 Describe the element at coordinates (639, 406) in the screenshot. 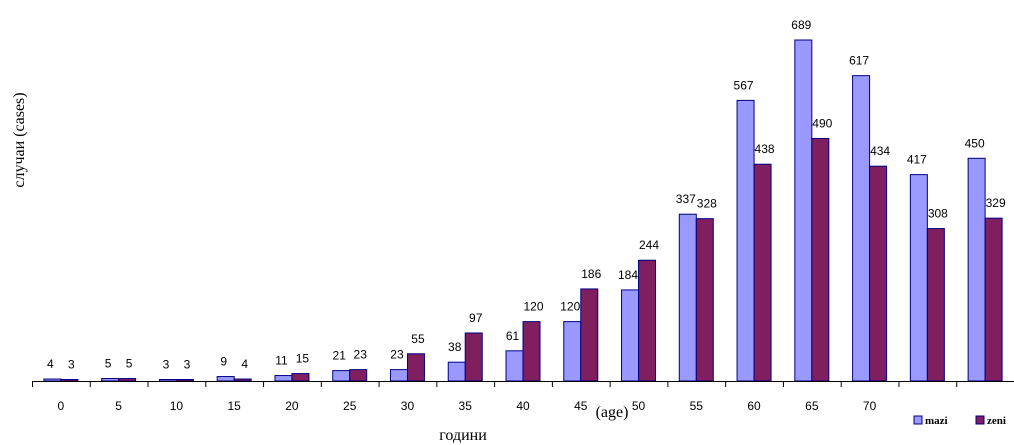

I see `x-tick-label: 50` at that location.